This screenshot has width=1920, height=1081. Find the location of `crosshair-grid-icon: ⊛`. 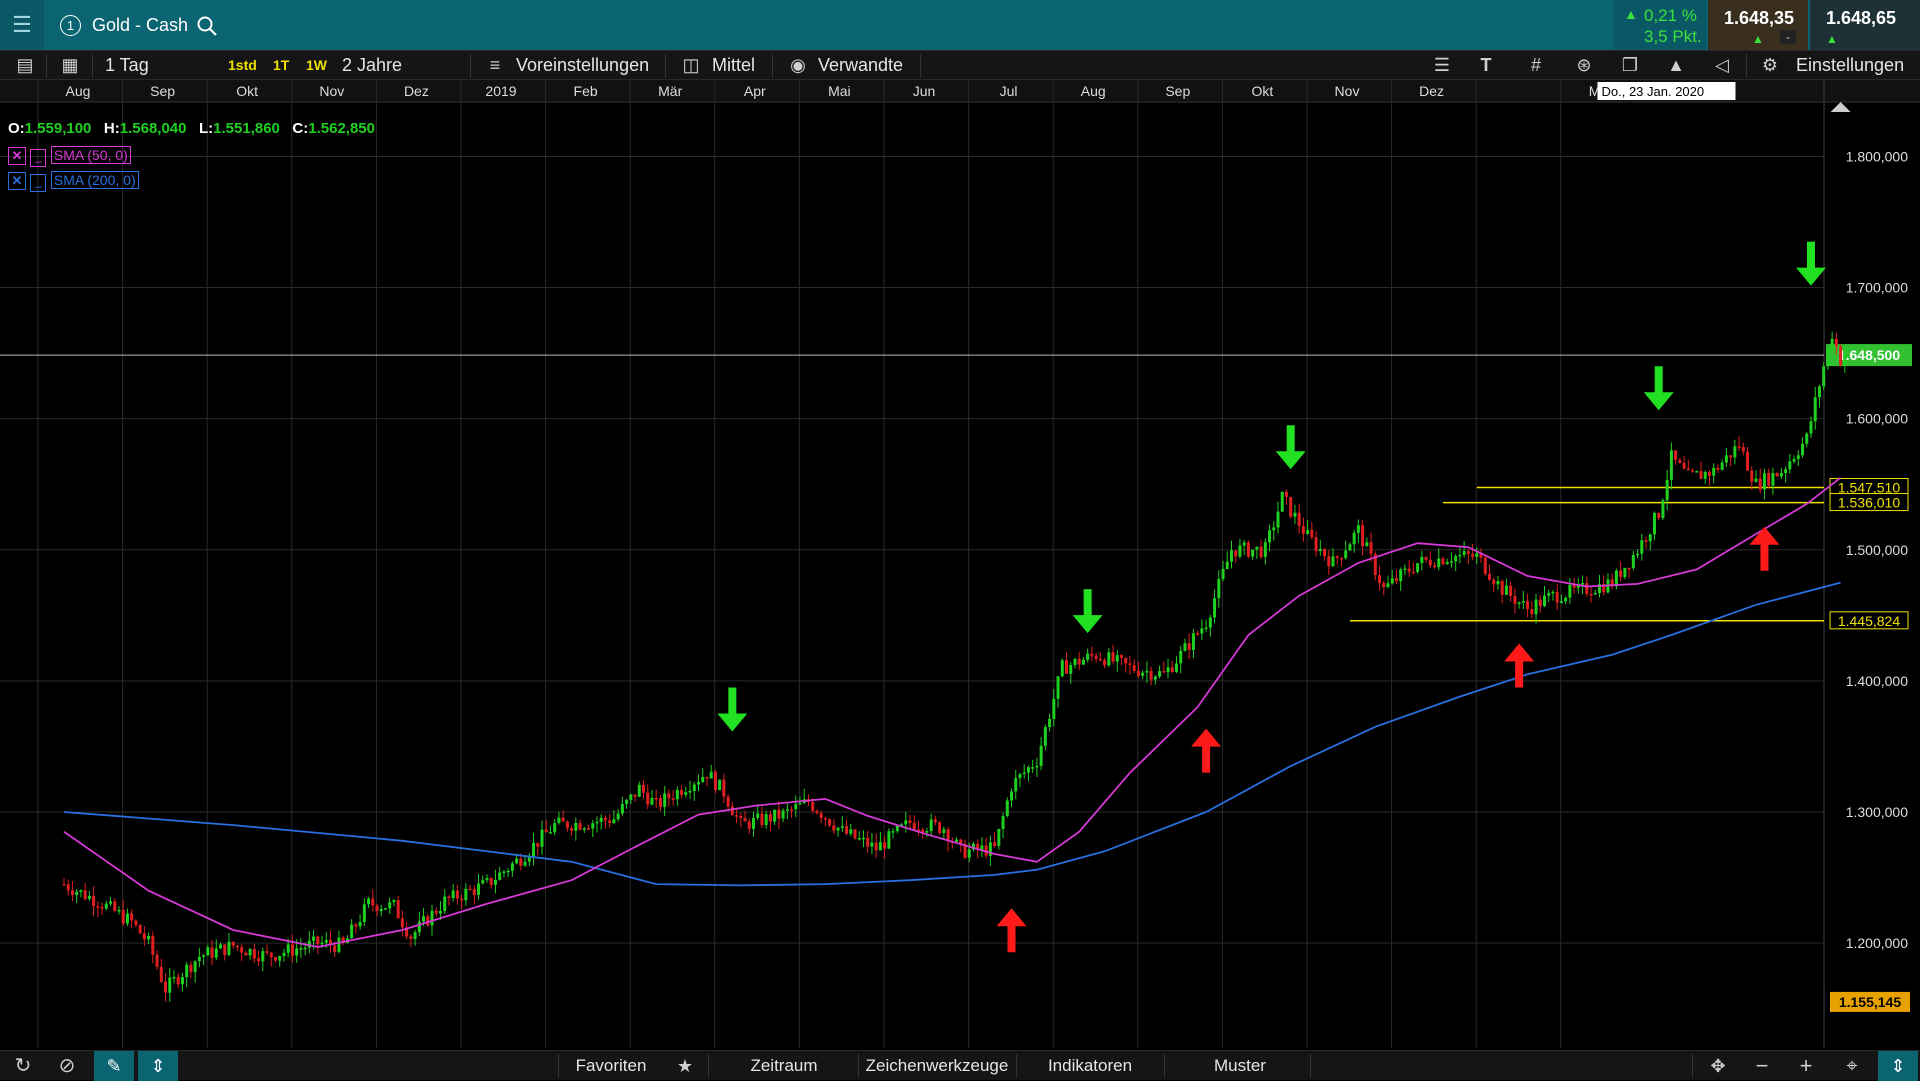

crosshair-grid-icon: ⊛ is located at coordinates (1584, 65).